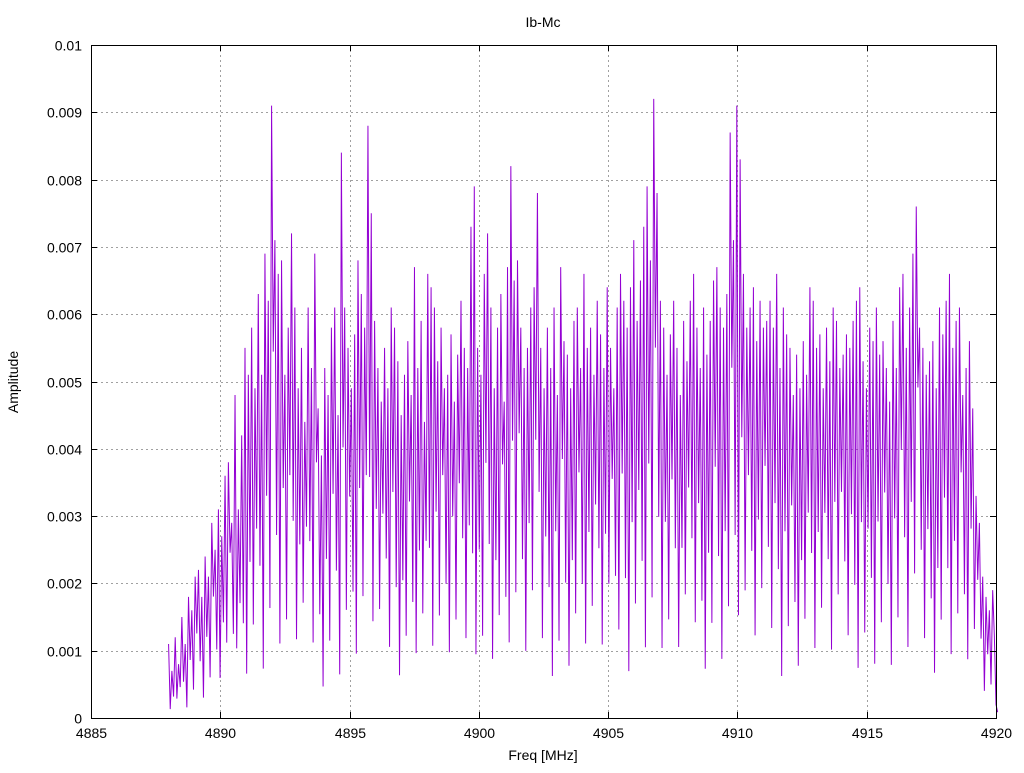  I want to click on y-axis-label: Amplitude, so click(13, 382).